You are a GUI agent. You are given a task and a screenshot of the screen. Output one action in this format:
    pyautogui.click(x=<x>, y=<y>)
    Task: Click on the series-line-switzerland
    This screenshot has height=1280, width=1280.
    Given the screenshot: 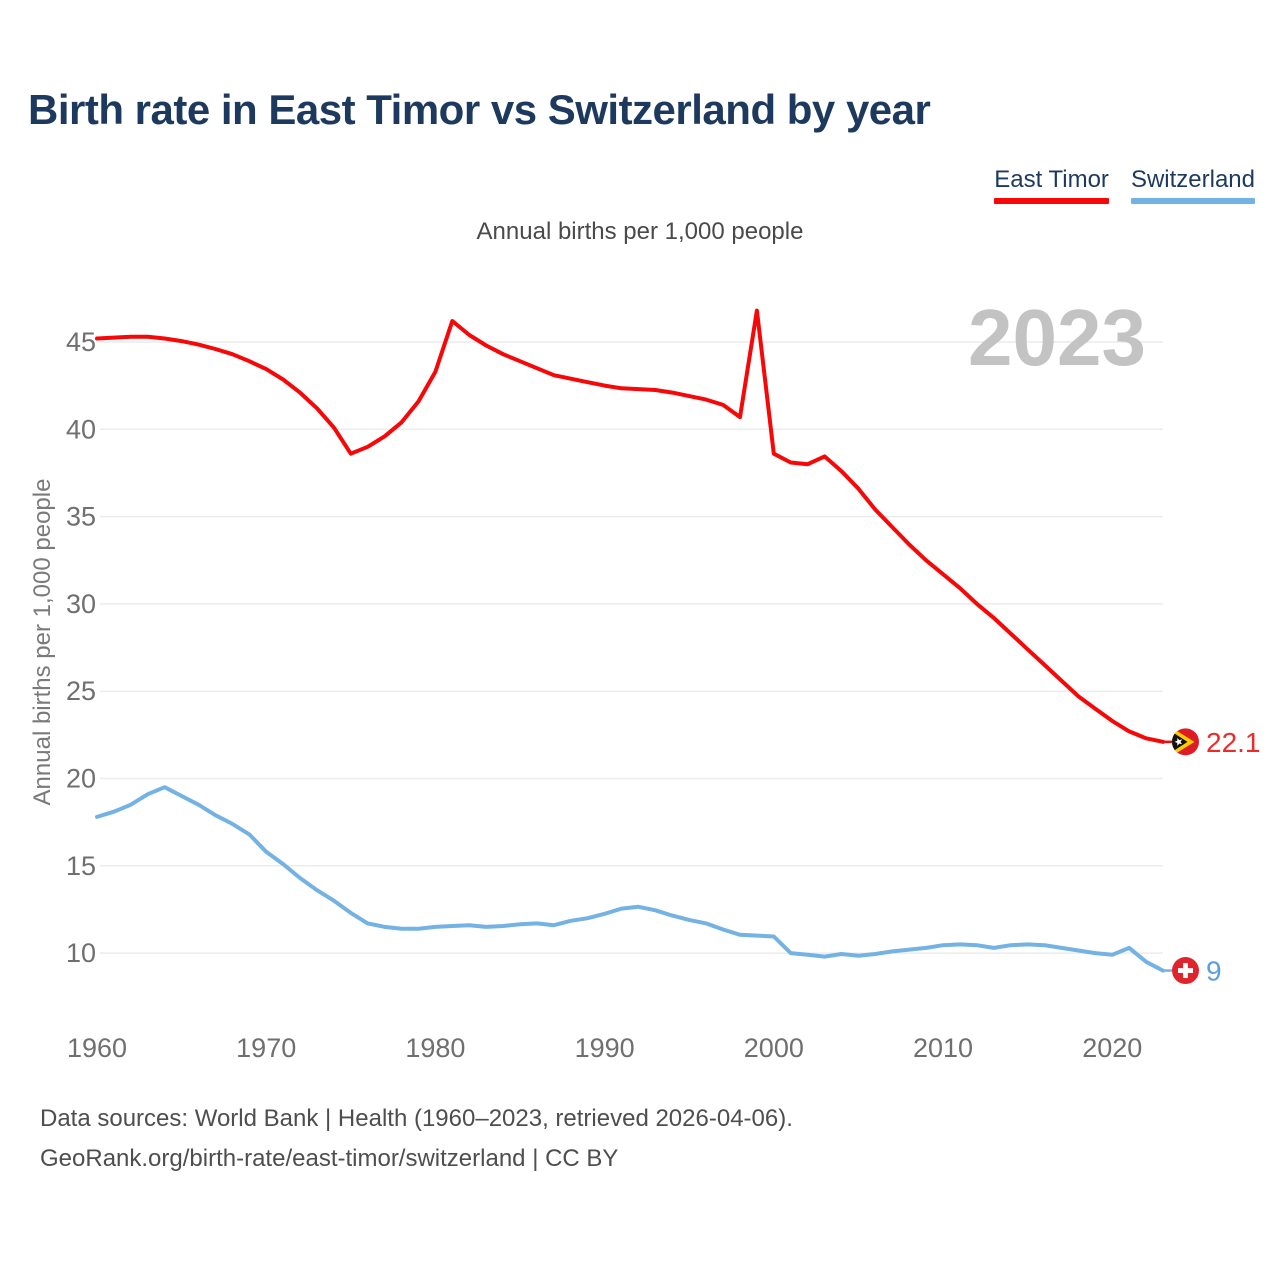 What is the action you would take?
    pyautogui.click(x=630, y=879)
    